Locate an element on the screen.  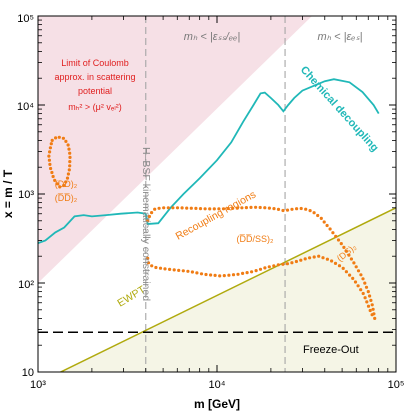
region-ss-dd-label: mₕ < |εₛₛ/ₑₑ| is located at coordinates (212, 37).